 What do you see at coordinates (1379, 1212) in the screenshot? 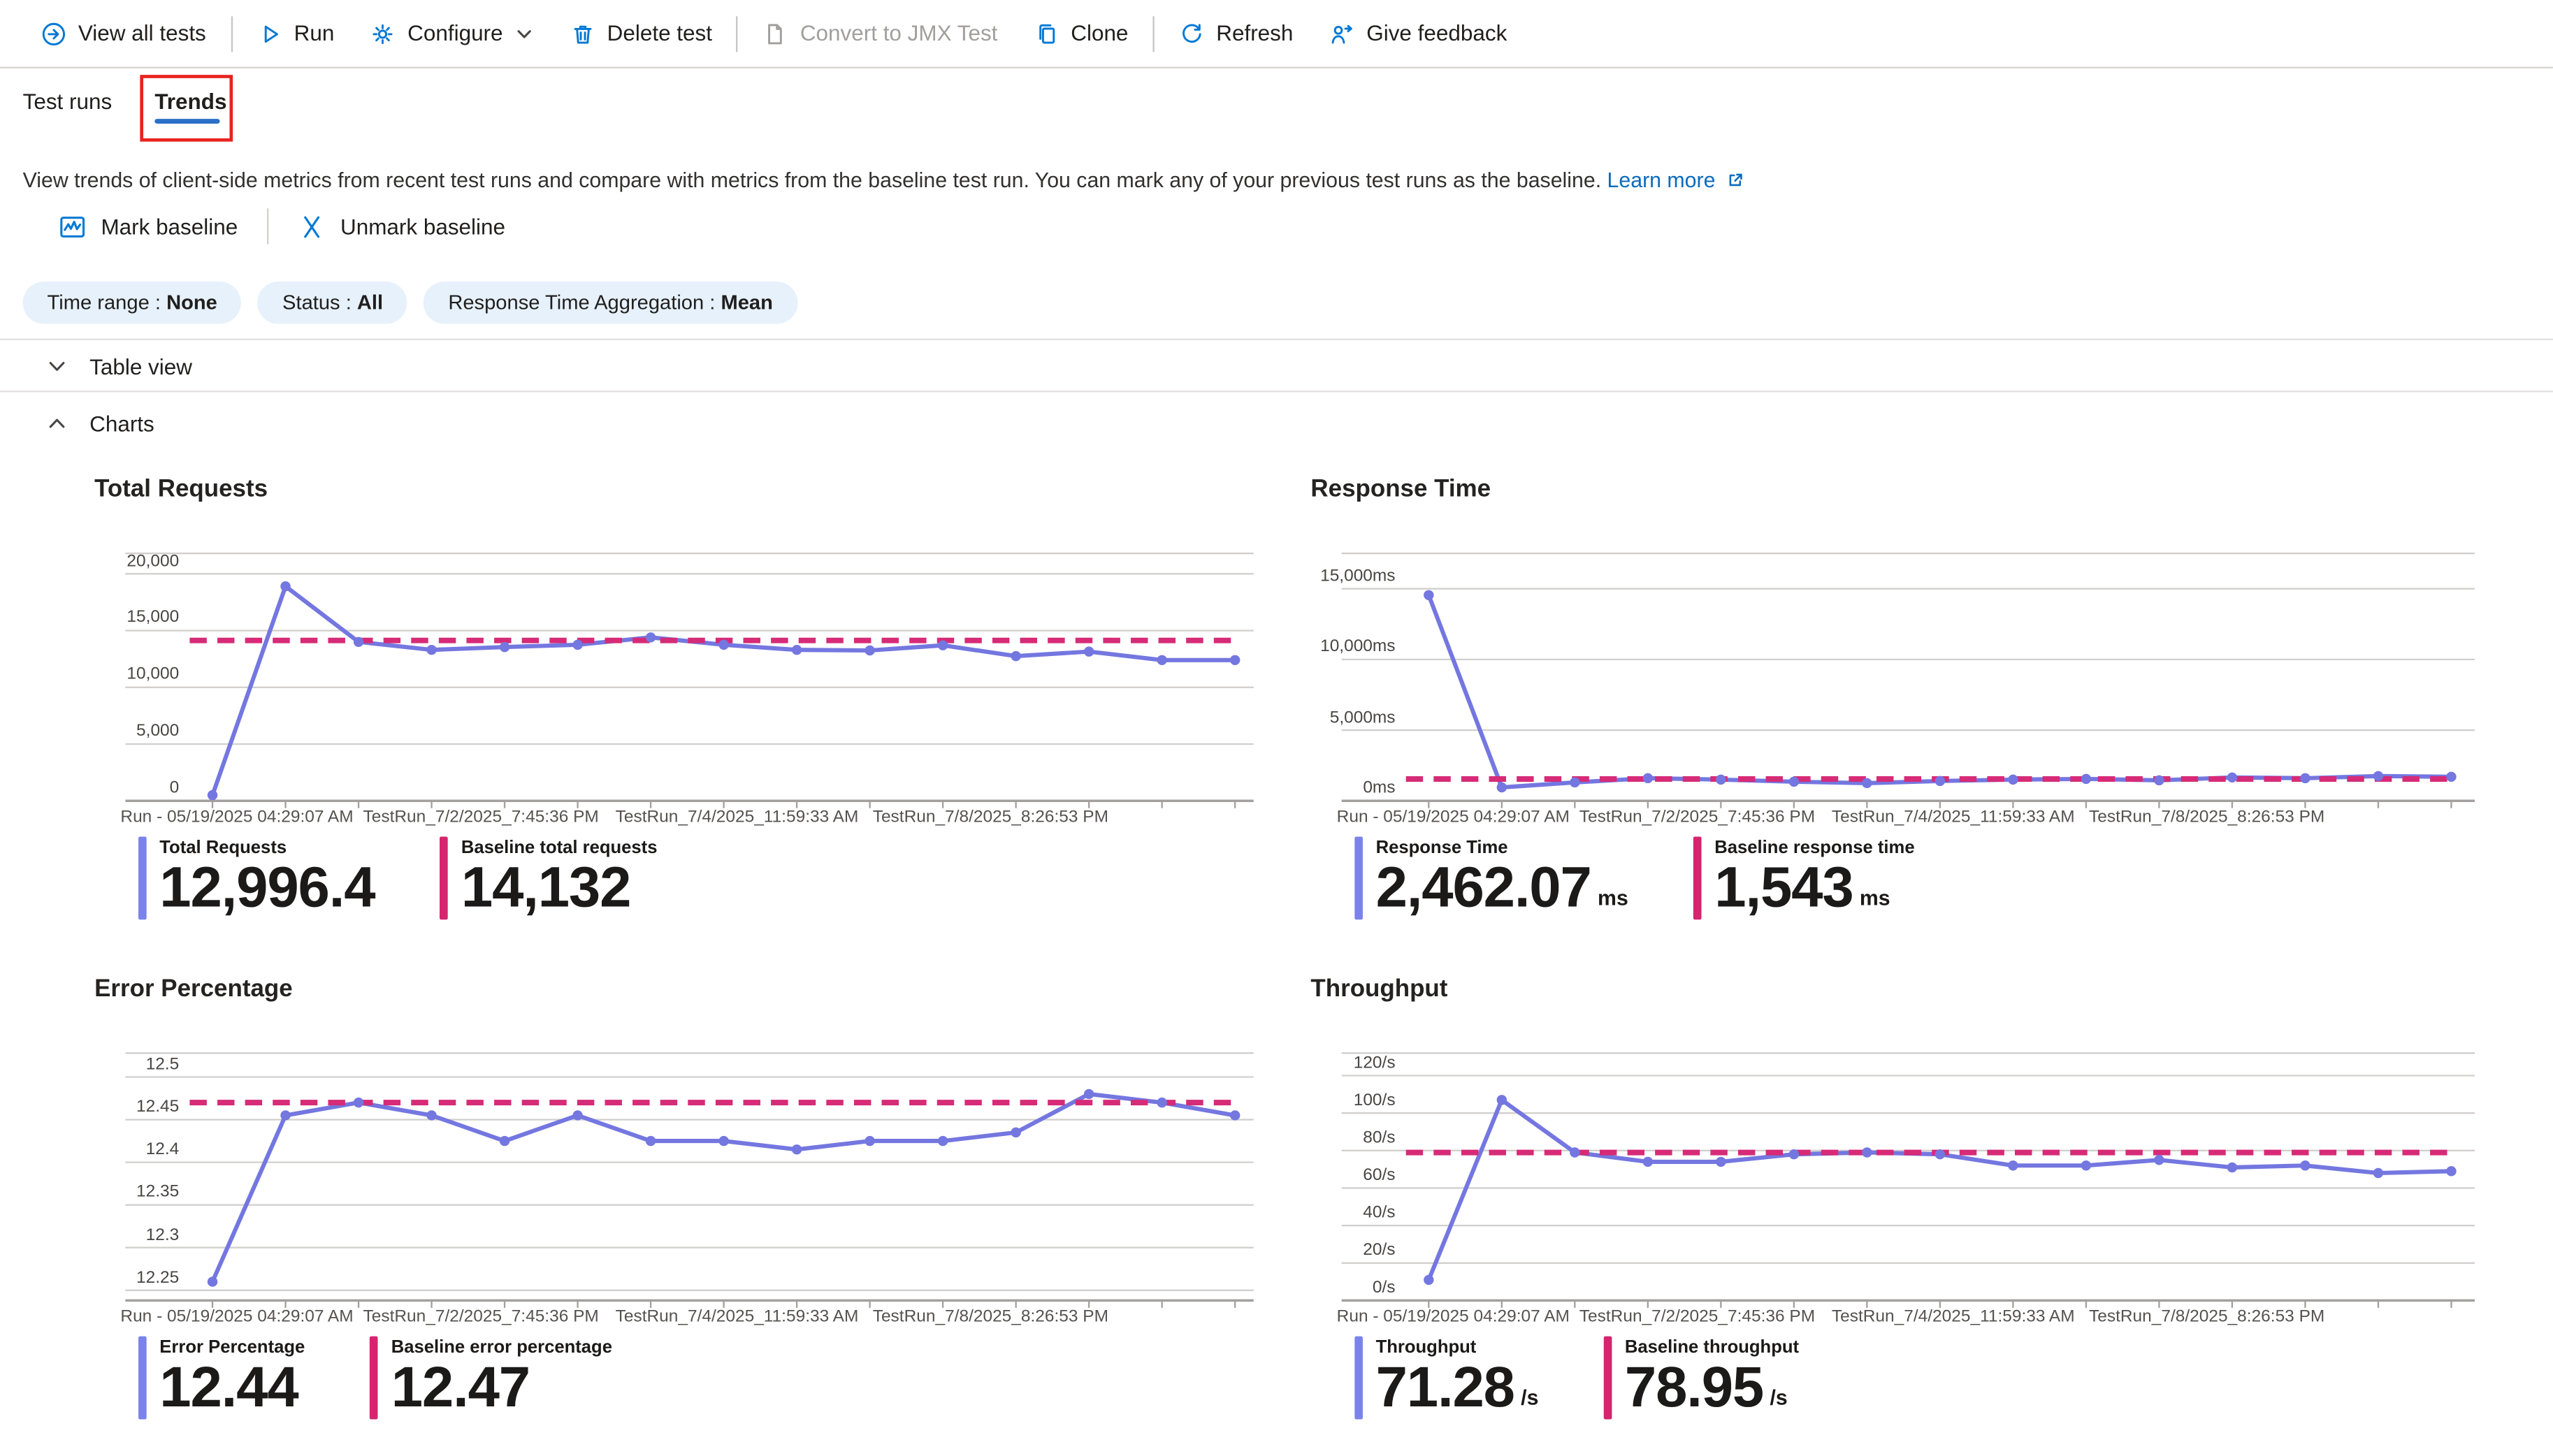
I see `y-axis-tick-label: 40/s` at bounding box center [1379, 1212].